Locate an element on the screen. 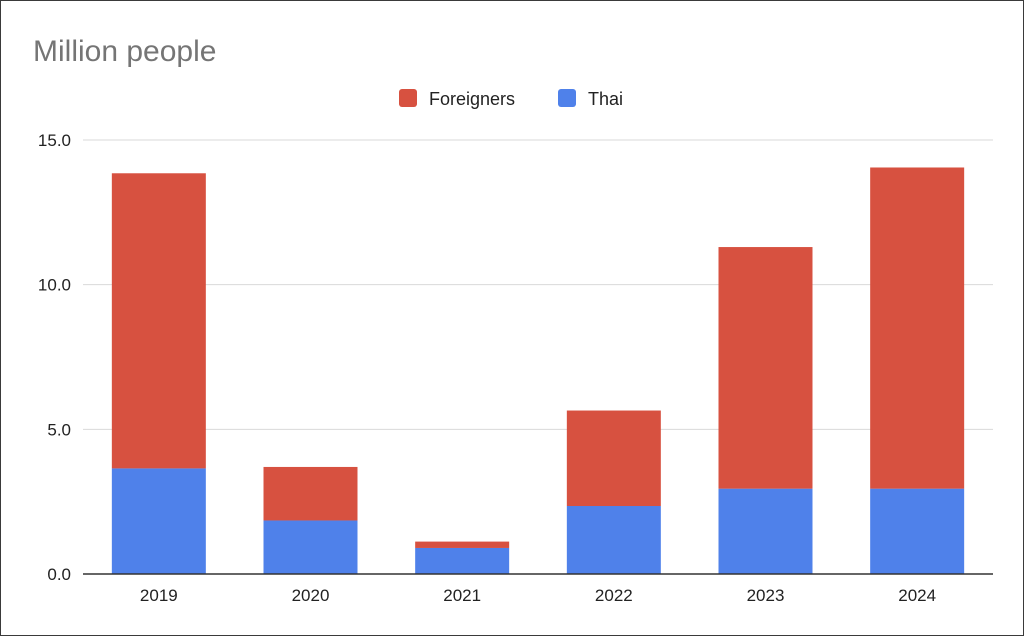 Image resolution: width=1024 pixels, height=637 pixels. x-axis-ticks: 2019 2020 2021 2022 2023 2024 is located at coordinates (538, 595).